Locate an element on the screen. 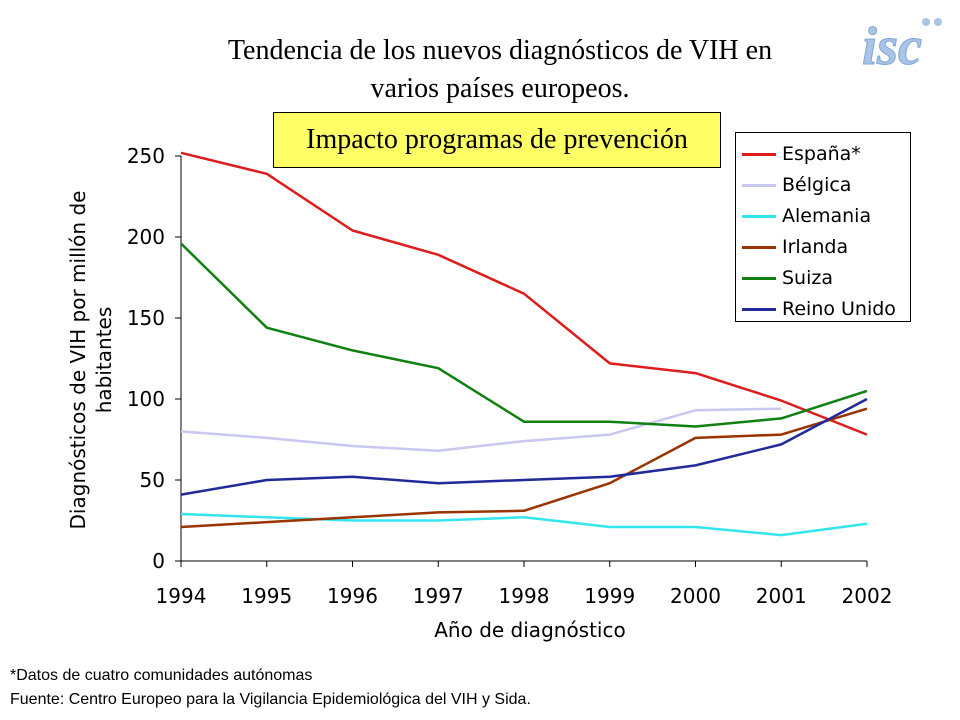 The image size is (960, 720). x-tick-label: 1999 is located at coordinates (609, 596).